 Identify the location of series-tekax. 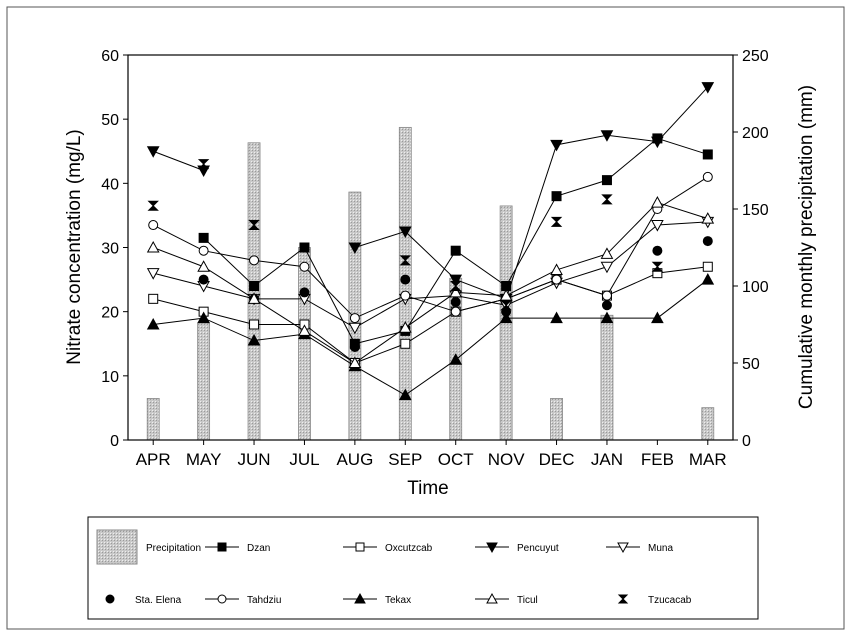
(430, 337).